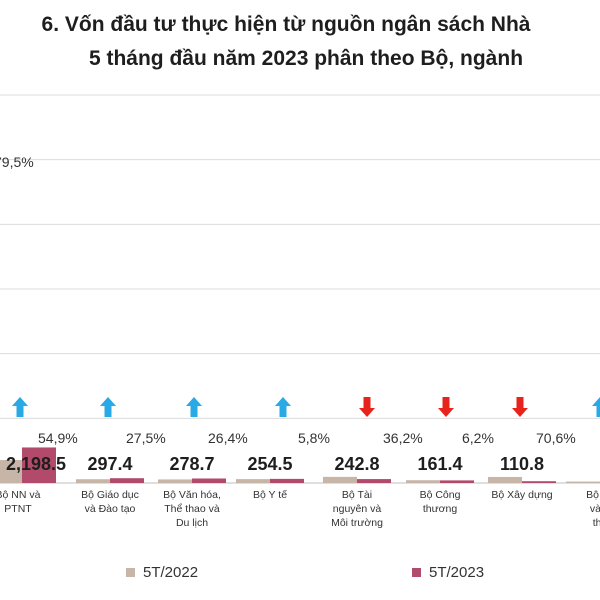 The width and height of the screenshot is (600, 600). Describe the element at coordinates (17, 162) in the screenshot. I see `change-label-offscreen: 79,5%` at that location.